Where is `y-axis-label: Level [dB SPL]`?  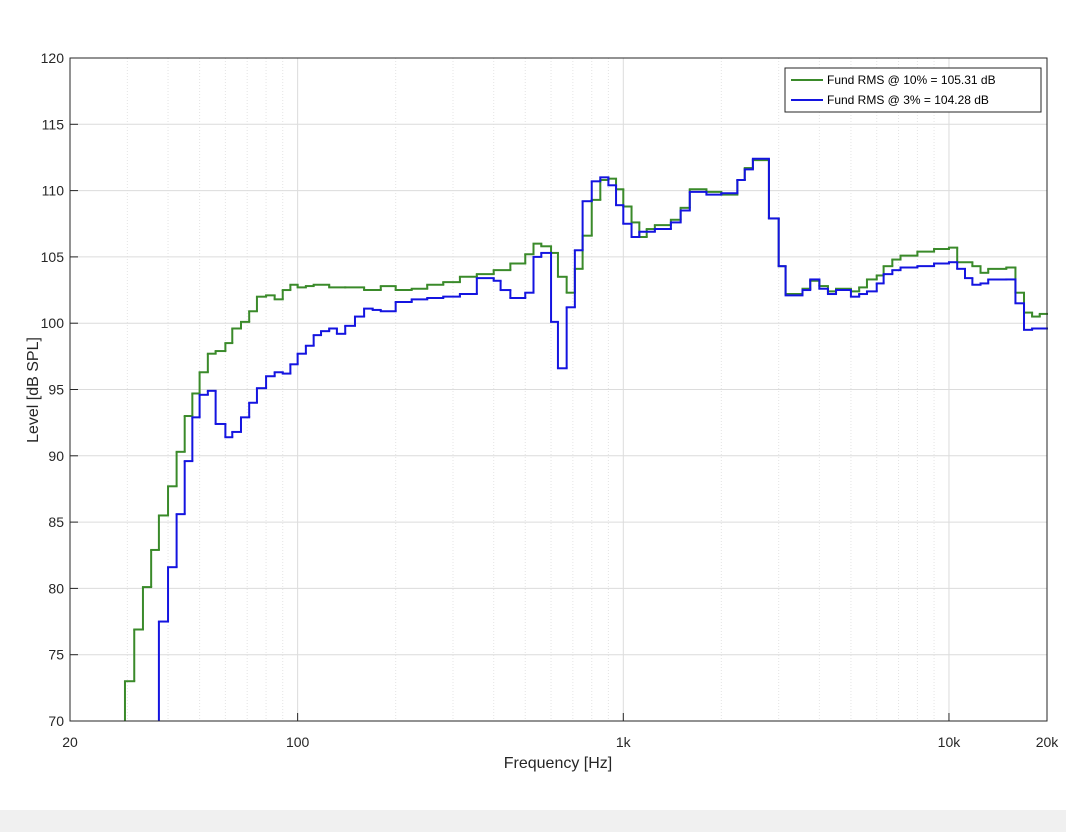 y-axis-label: Level [dB SPL] is located at coordinates (33, 390).